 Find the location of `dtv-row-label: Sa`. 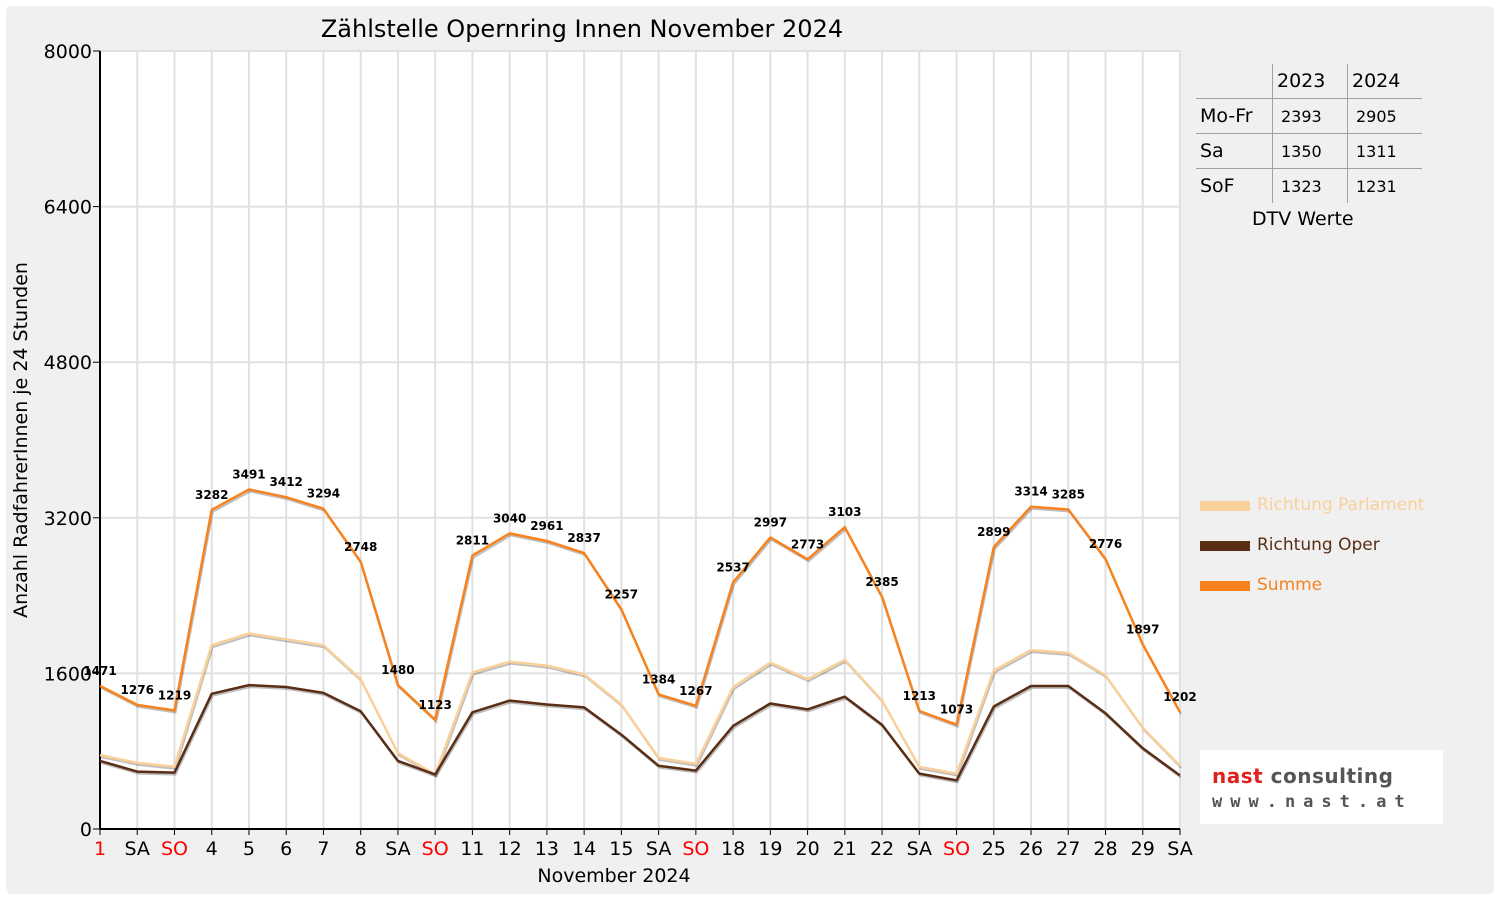

dtv-row-label: Sa is located at coordinates (1234, 151).